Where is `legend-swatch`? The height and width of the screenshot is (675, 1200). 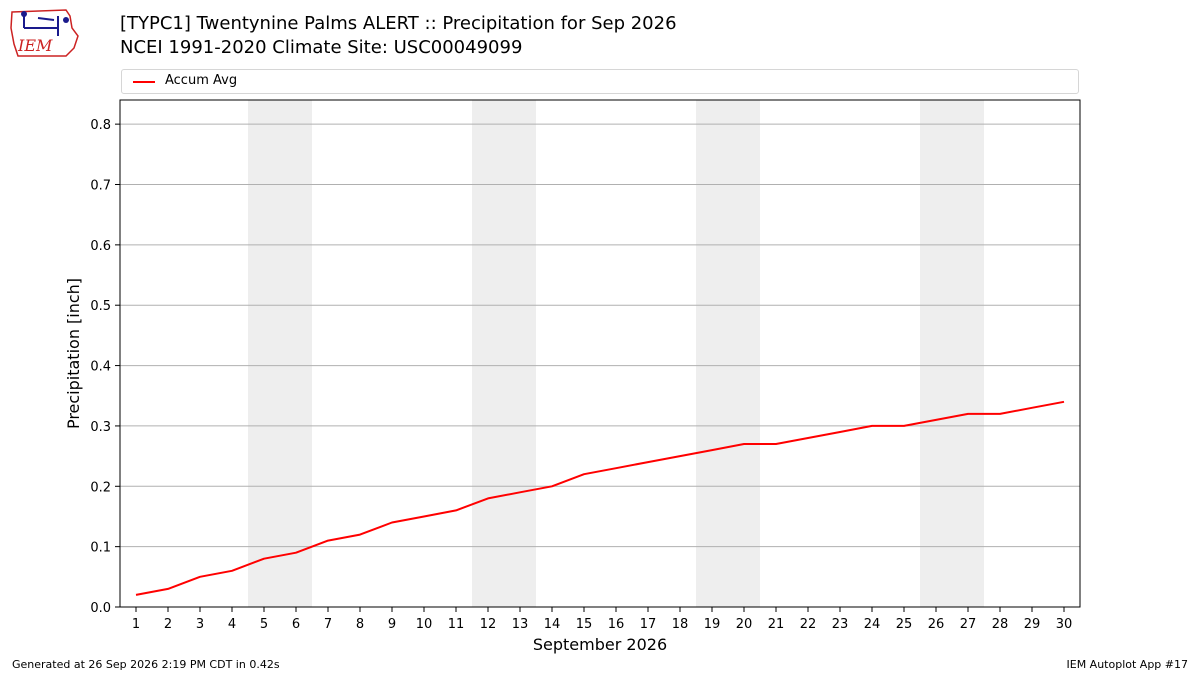
legend-swatch is located at coordinates (144, 82).